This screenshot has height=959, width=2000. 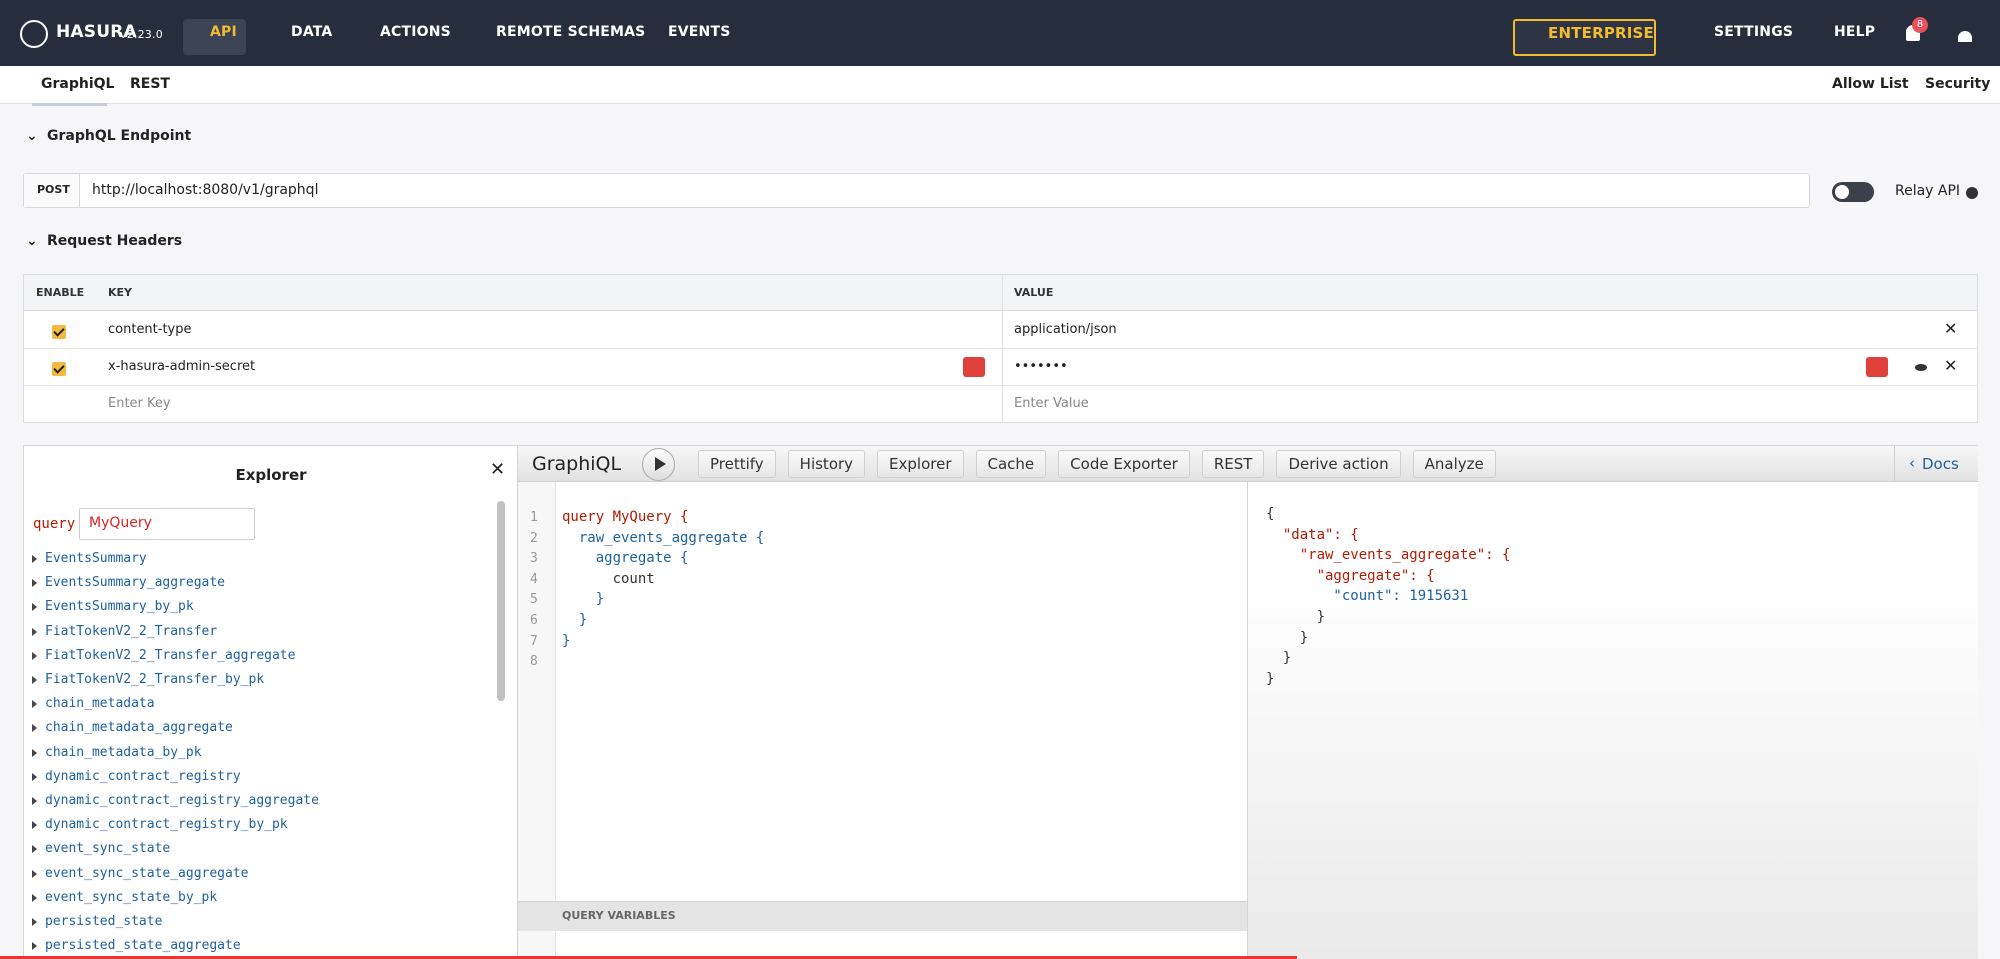 I want to click on explorer-field: persisted_state_aggregate, so click(x=143, y=946).